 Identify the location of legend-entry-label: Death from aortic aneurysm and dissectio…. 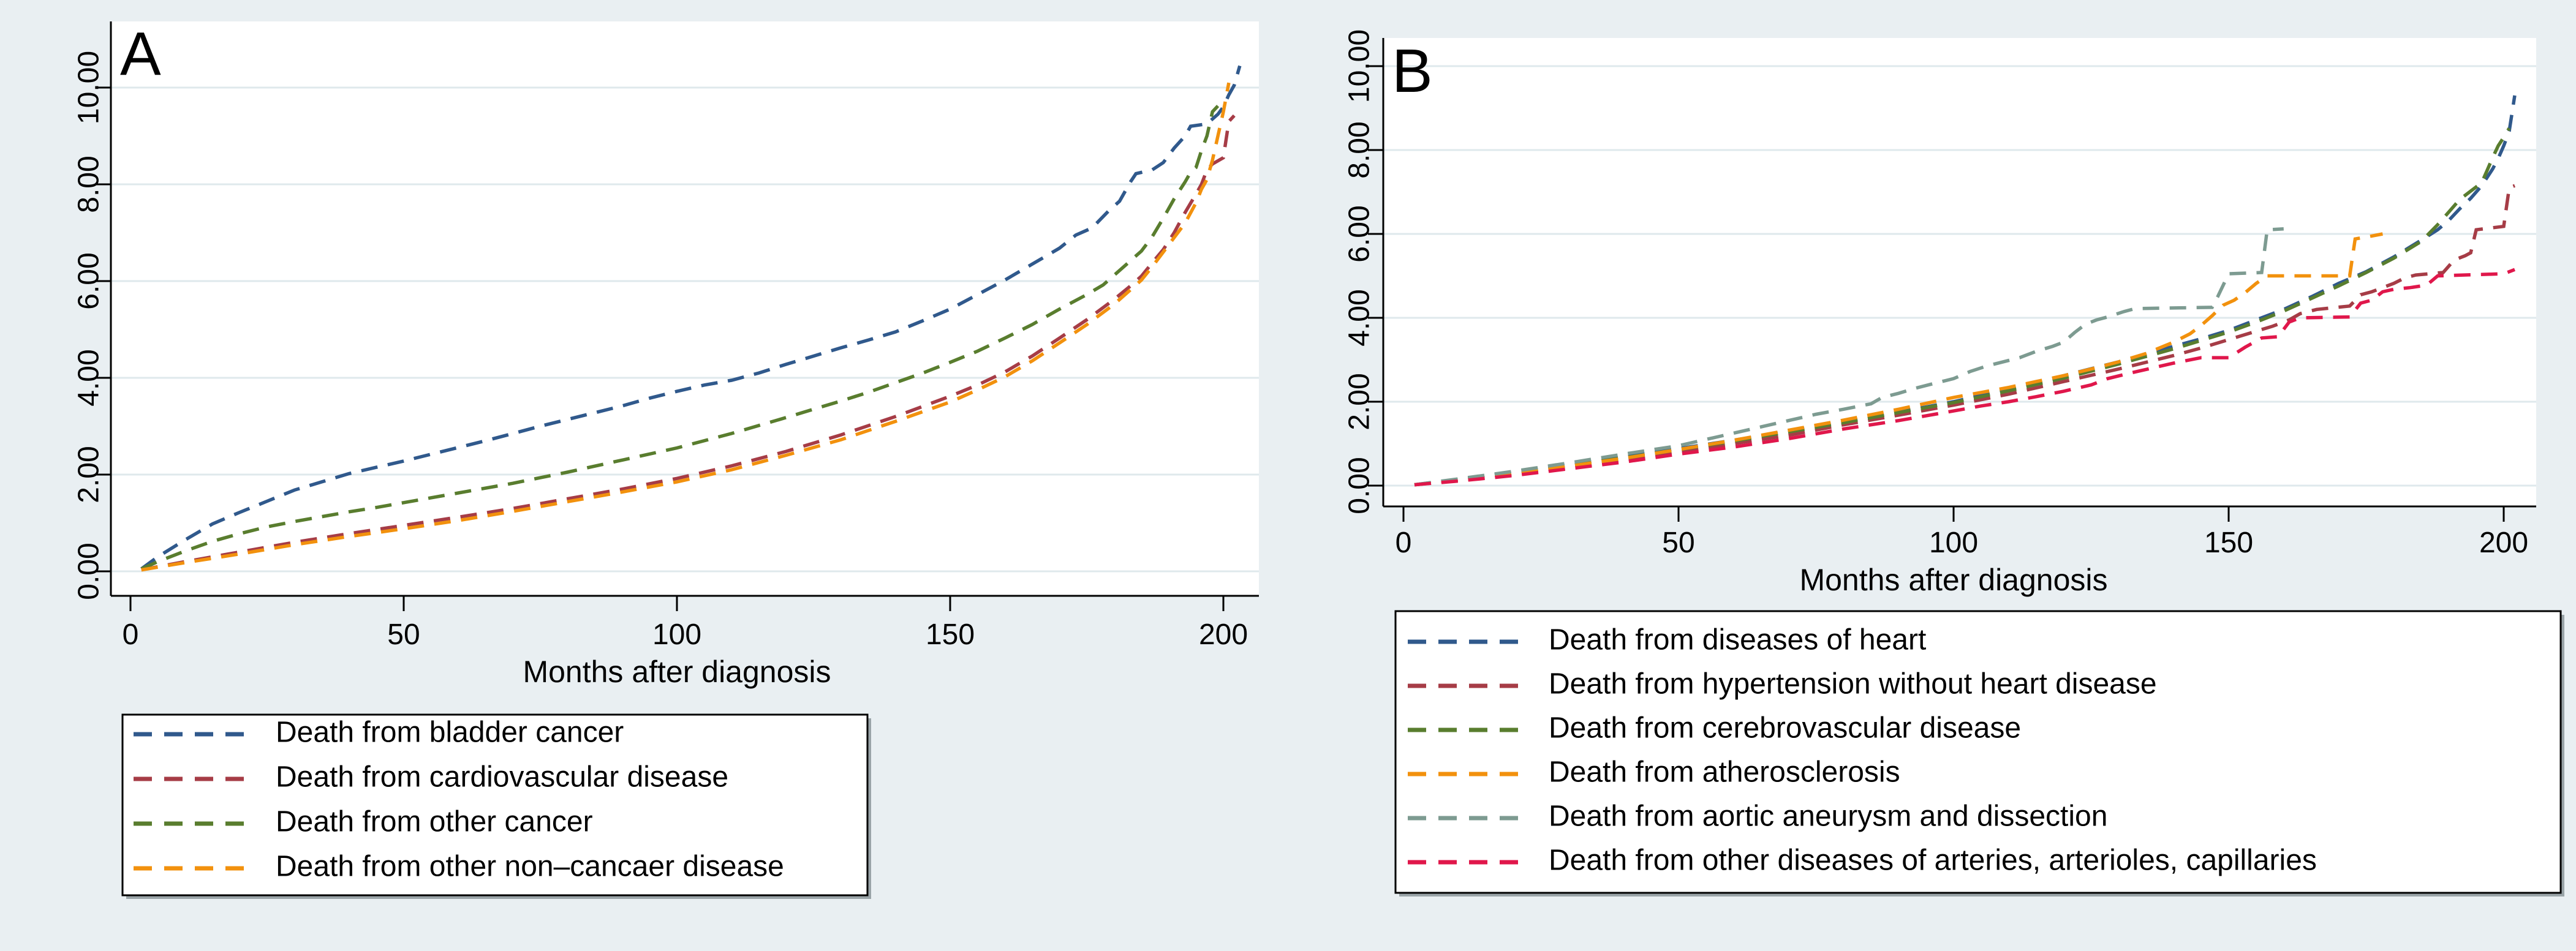
(1828, 816).